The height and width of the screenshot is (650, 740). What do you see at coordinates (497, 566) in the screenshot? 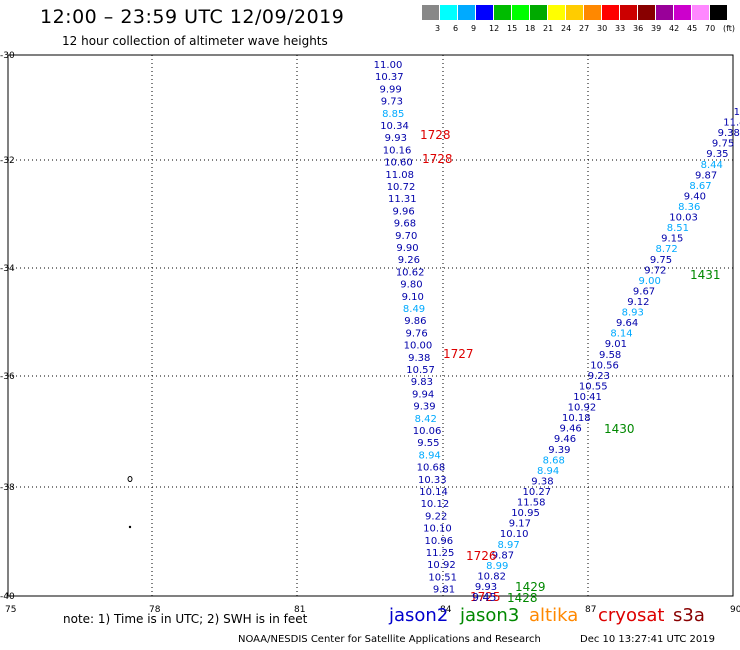
I see `wave-height-label: 8.99` at bounding box center [497, 566].